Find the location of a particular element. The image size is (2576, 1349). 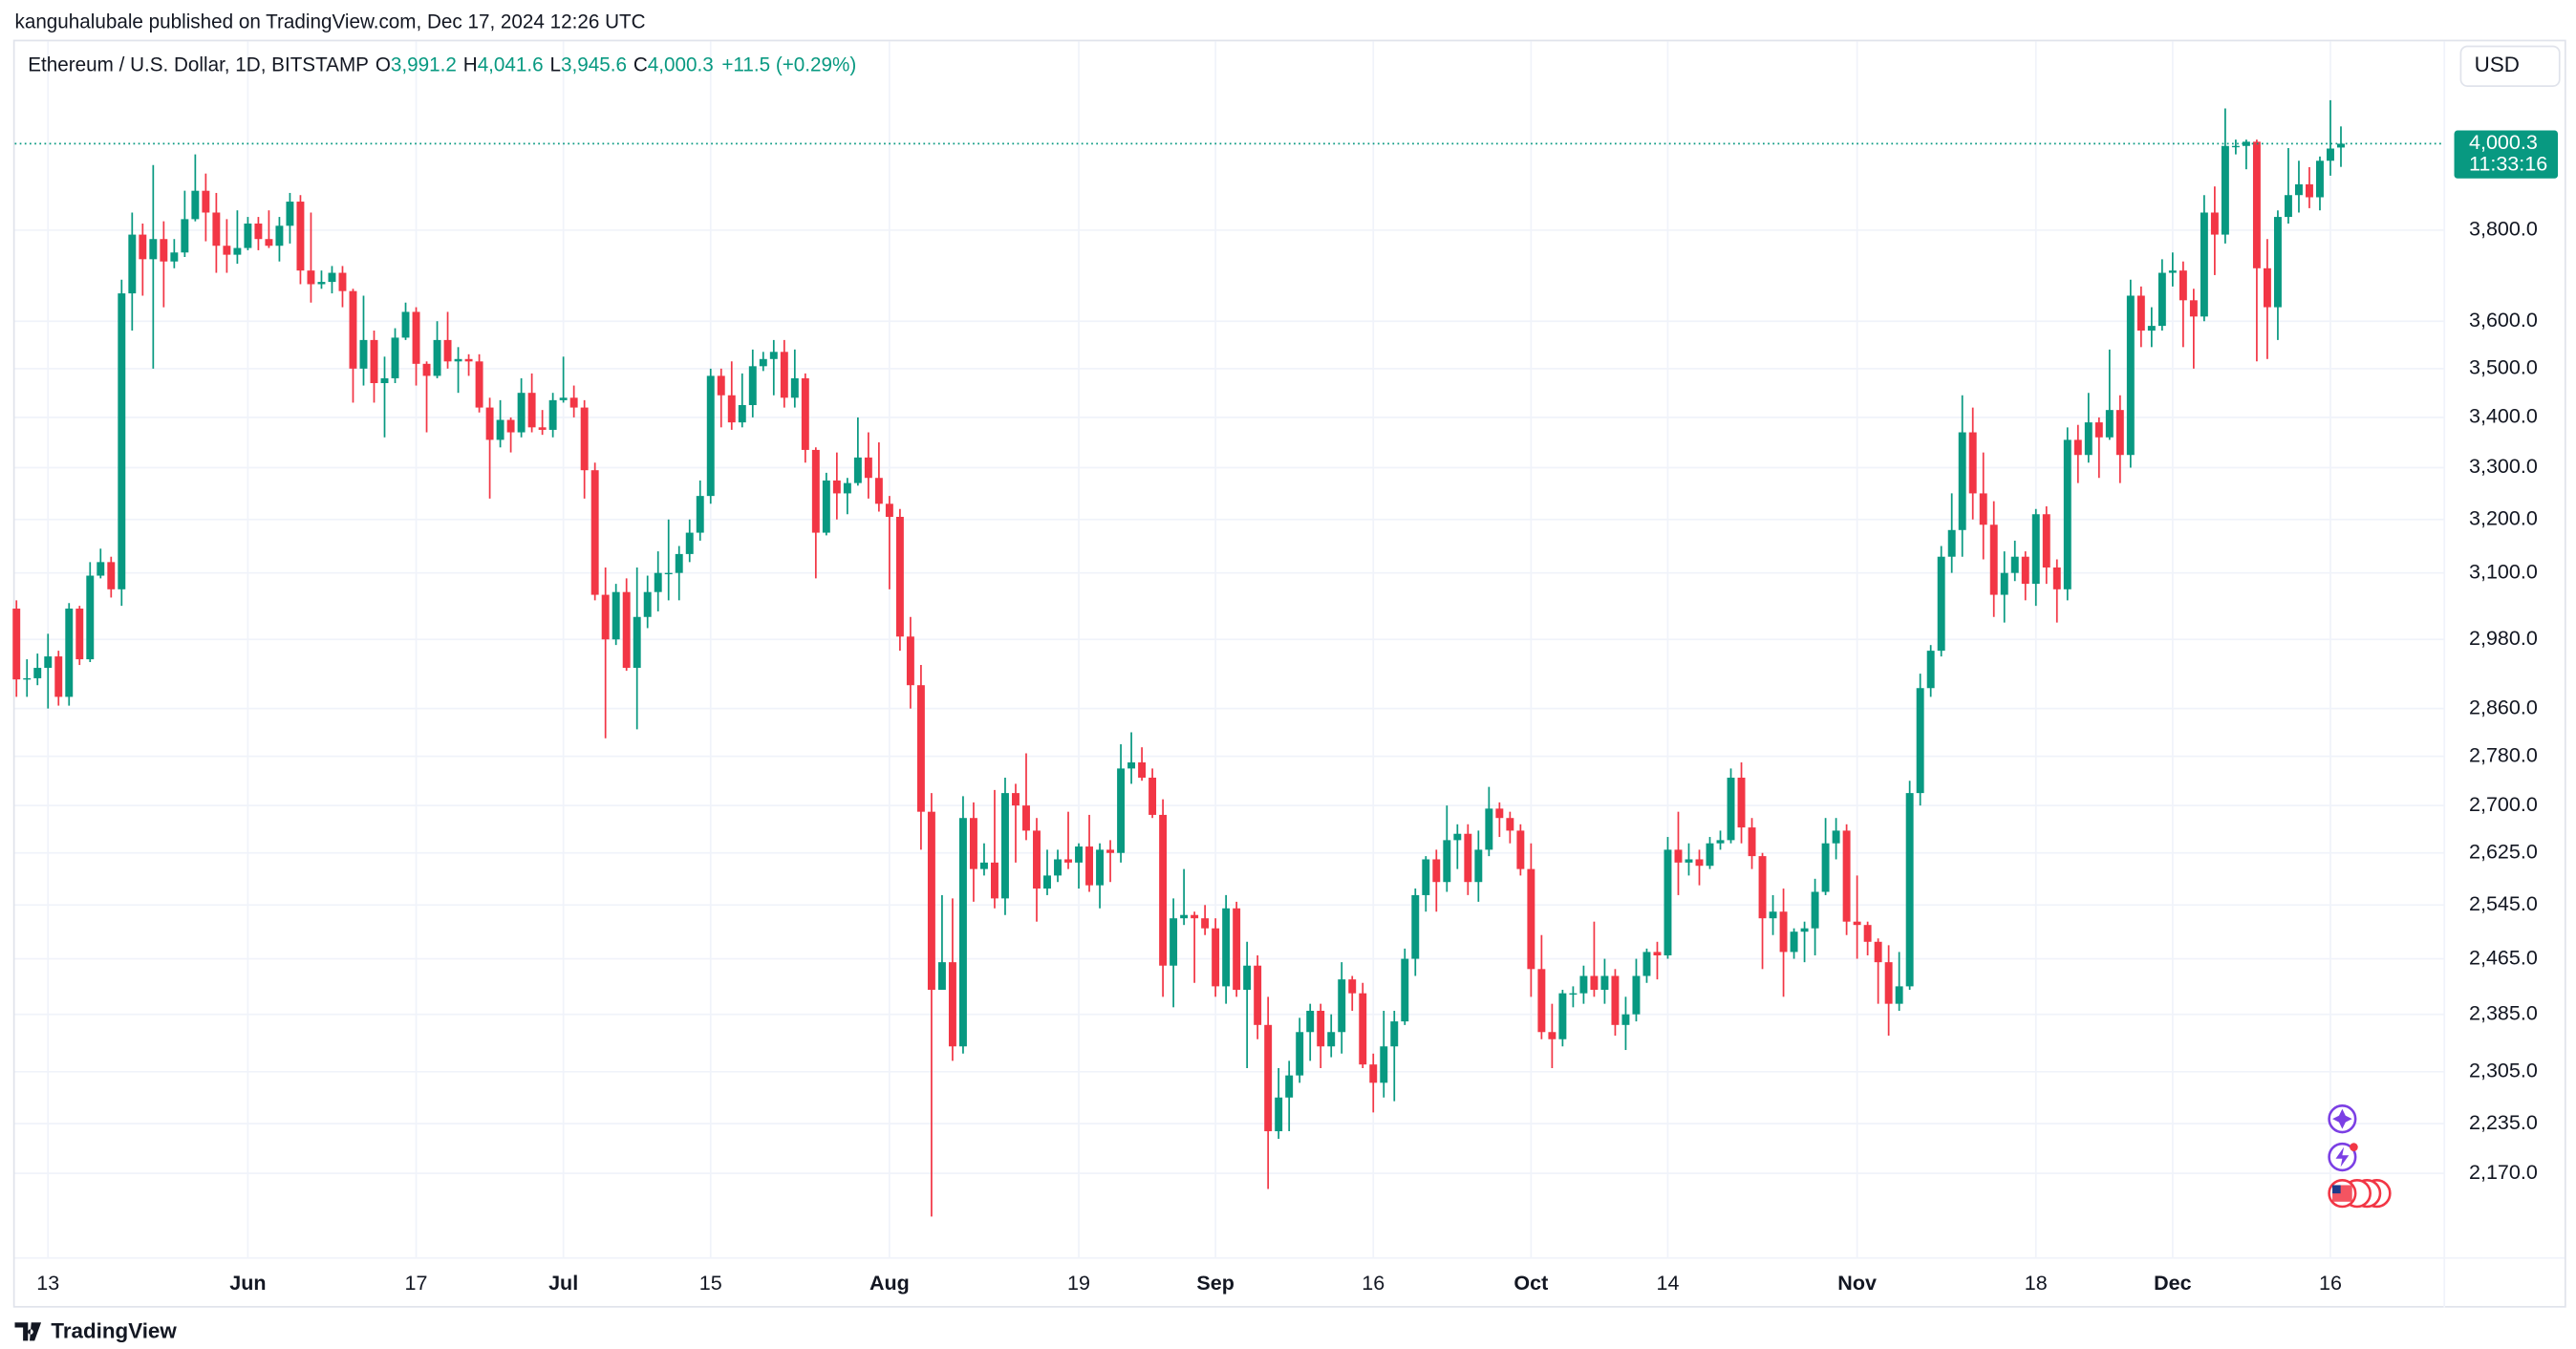

x-tick-label: Jul is located at coordinates (563, 1283).